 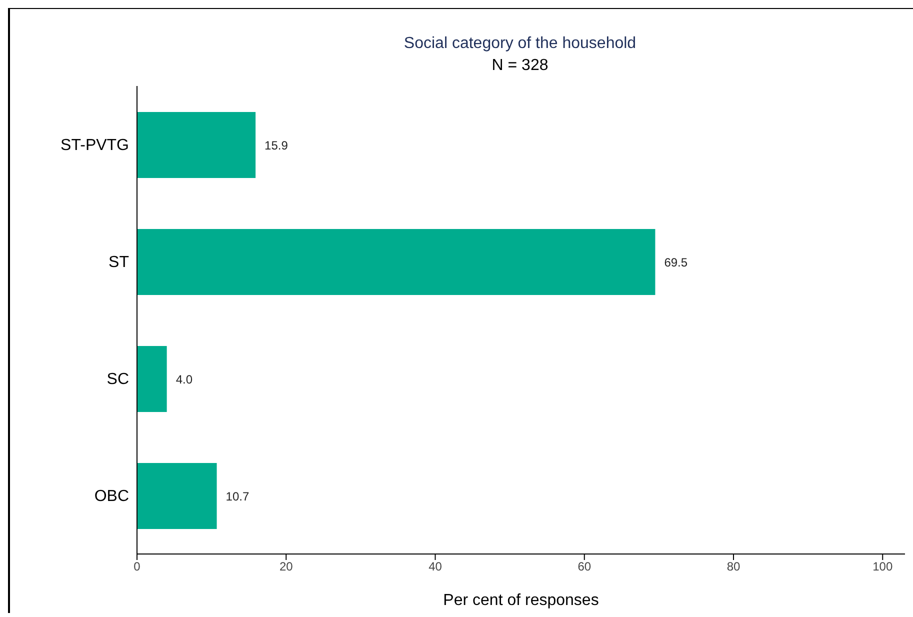 What do you see at coordinates (521, 600) in the screenshot?
I see `x-axis-title: Per cent of responses` at bounding box center [521, 600].